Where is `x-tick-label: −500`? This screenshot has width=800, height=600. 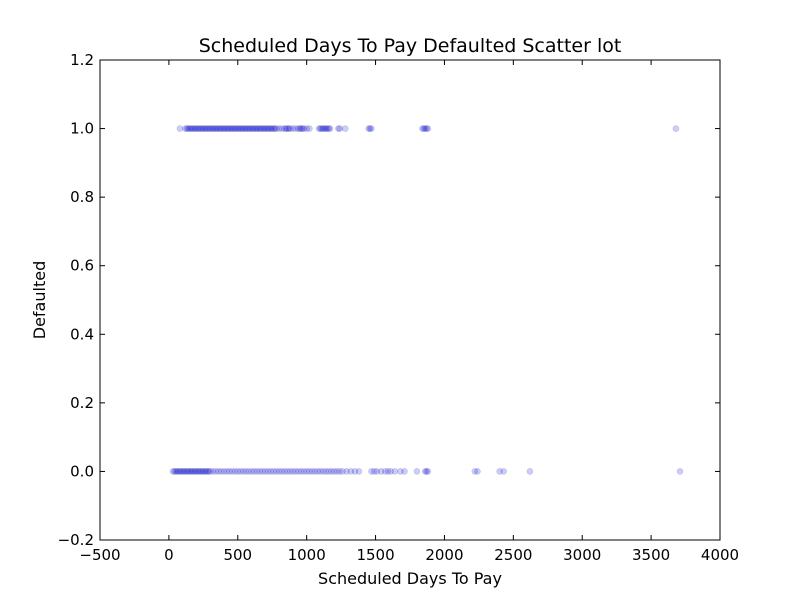
x-tick-label: −500 is located at coordinates (99, 555).